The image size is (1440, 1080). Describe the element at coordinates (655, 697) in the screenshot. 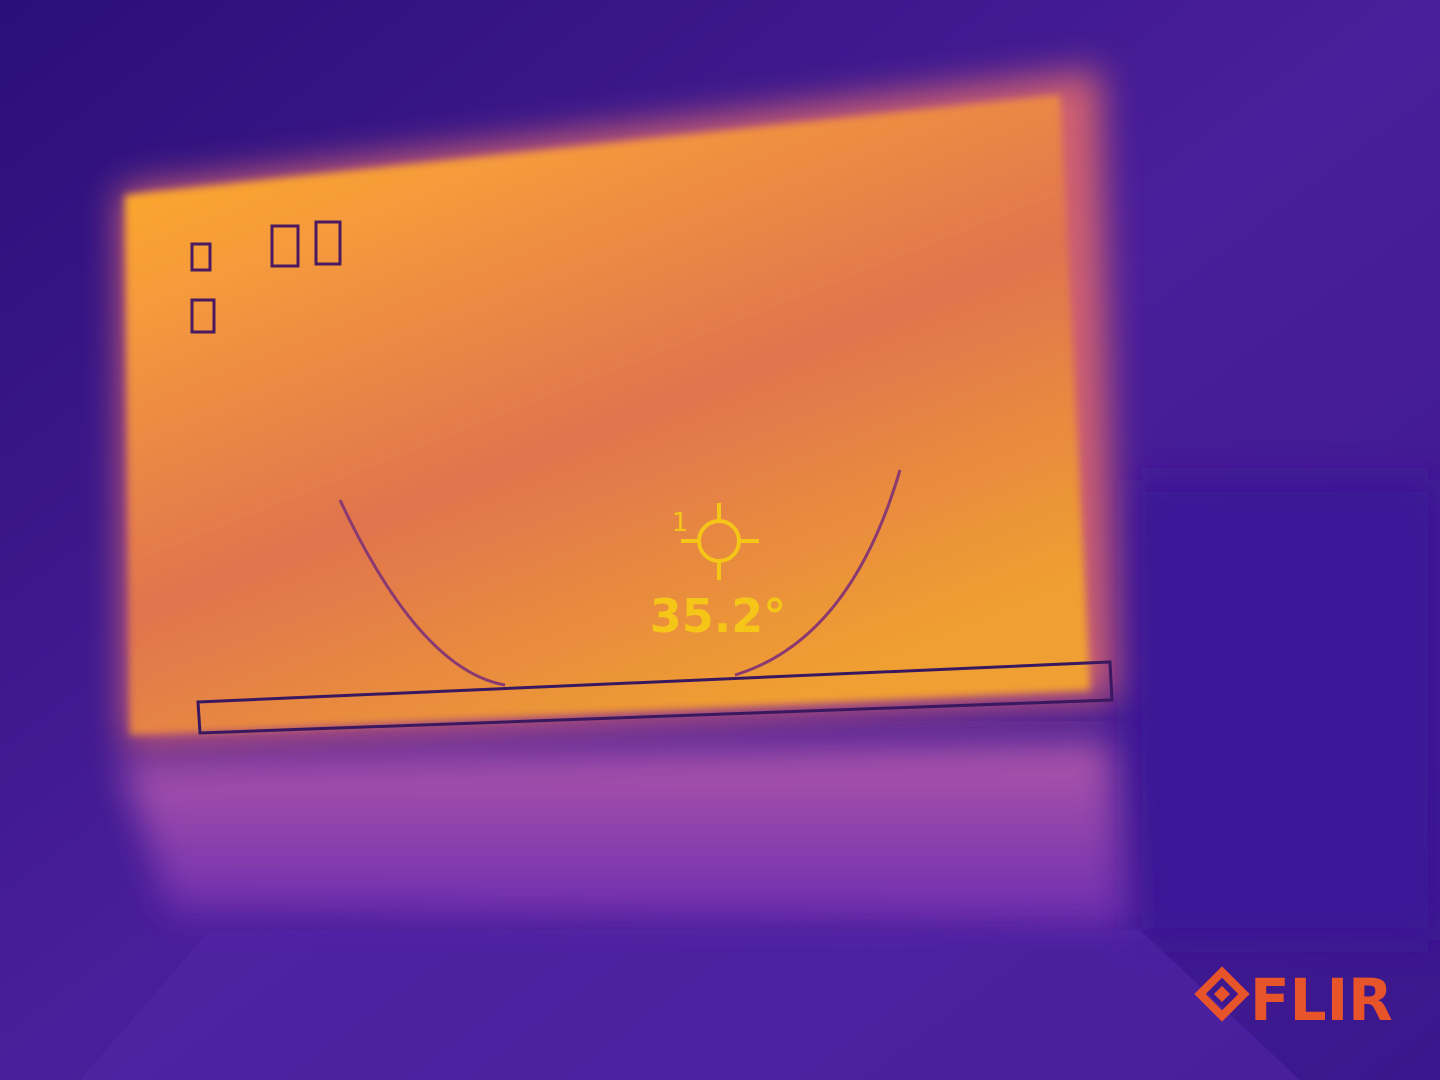

I see `taskbar` at that location.